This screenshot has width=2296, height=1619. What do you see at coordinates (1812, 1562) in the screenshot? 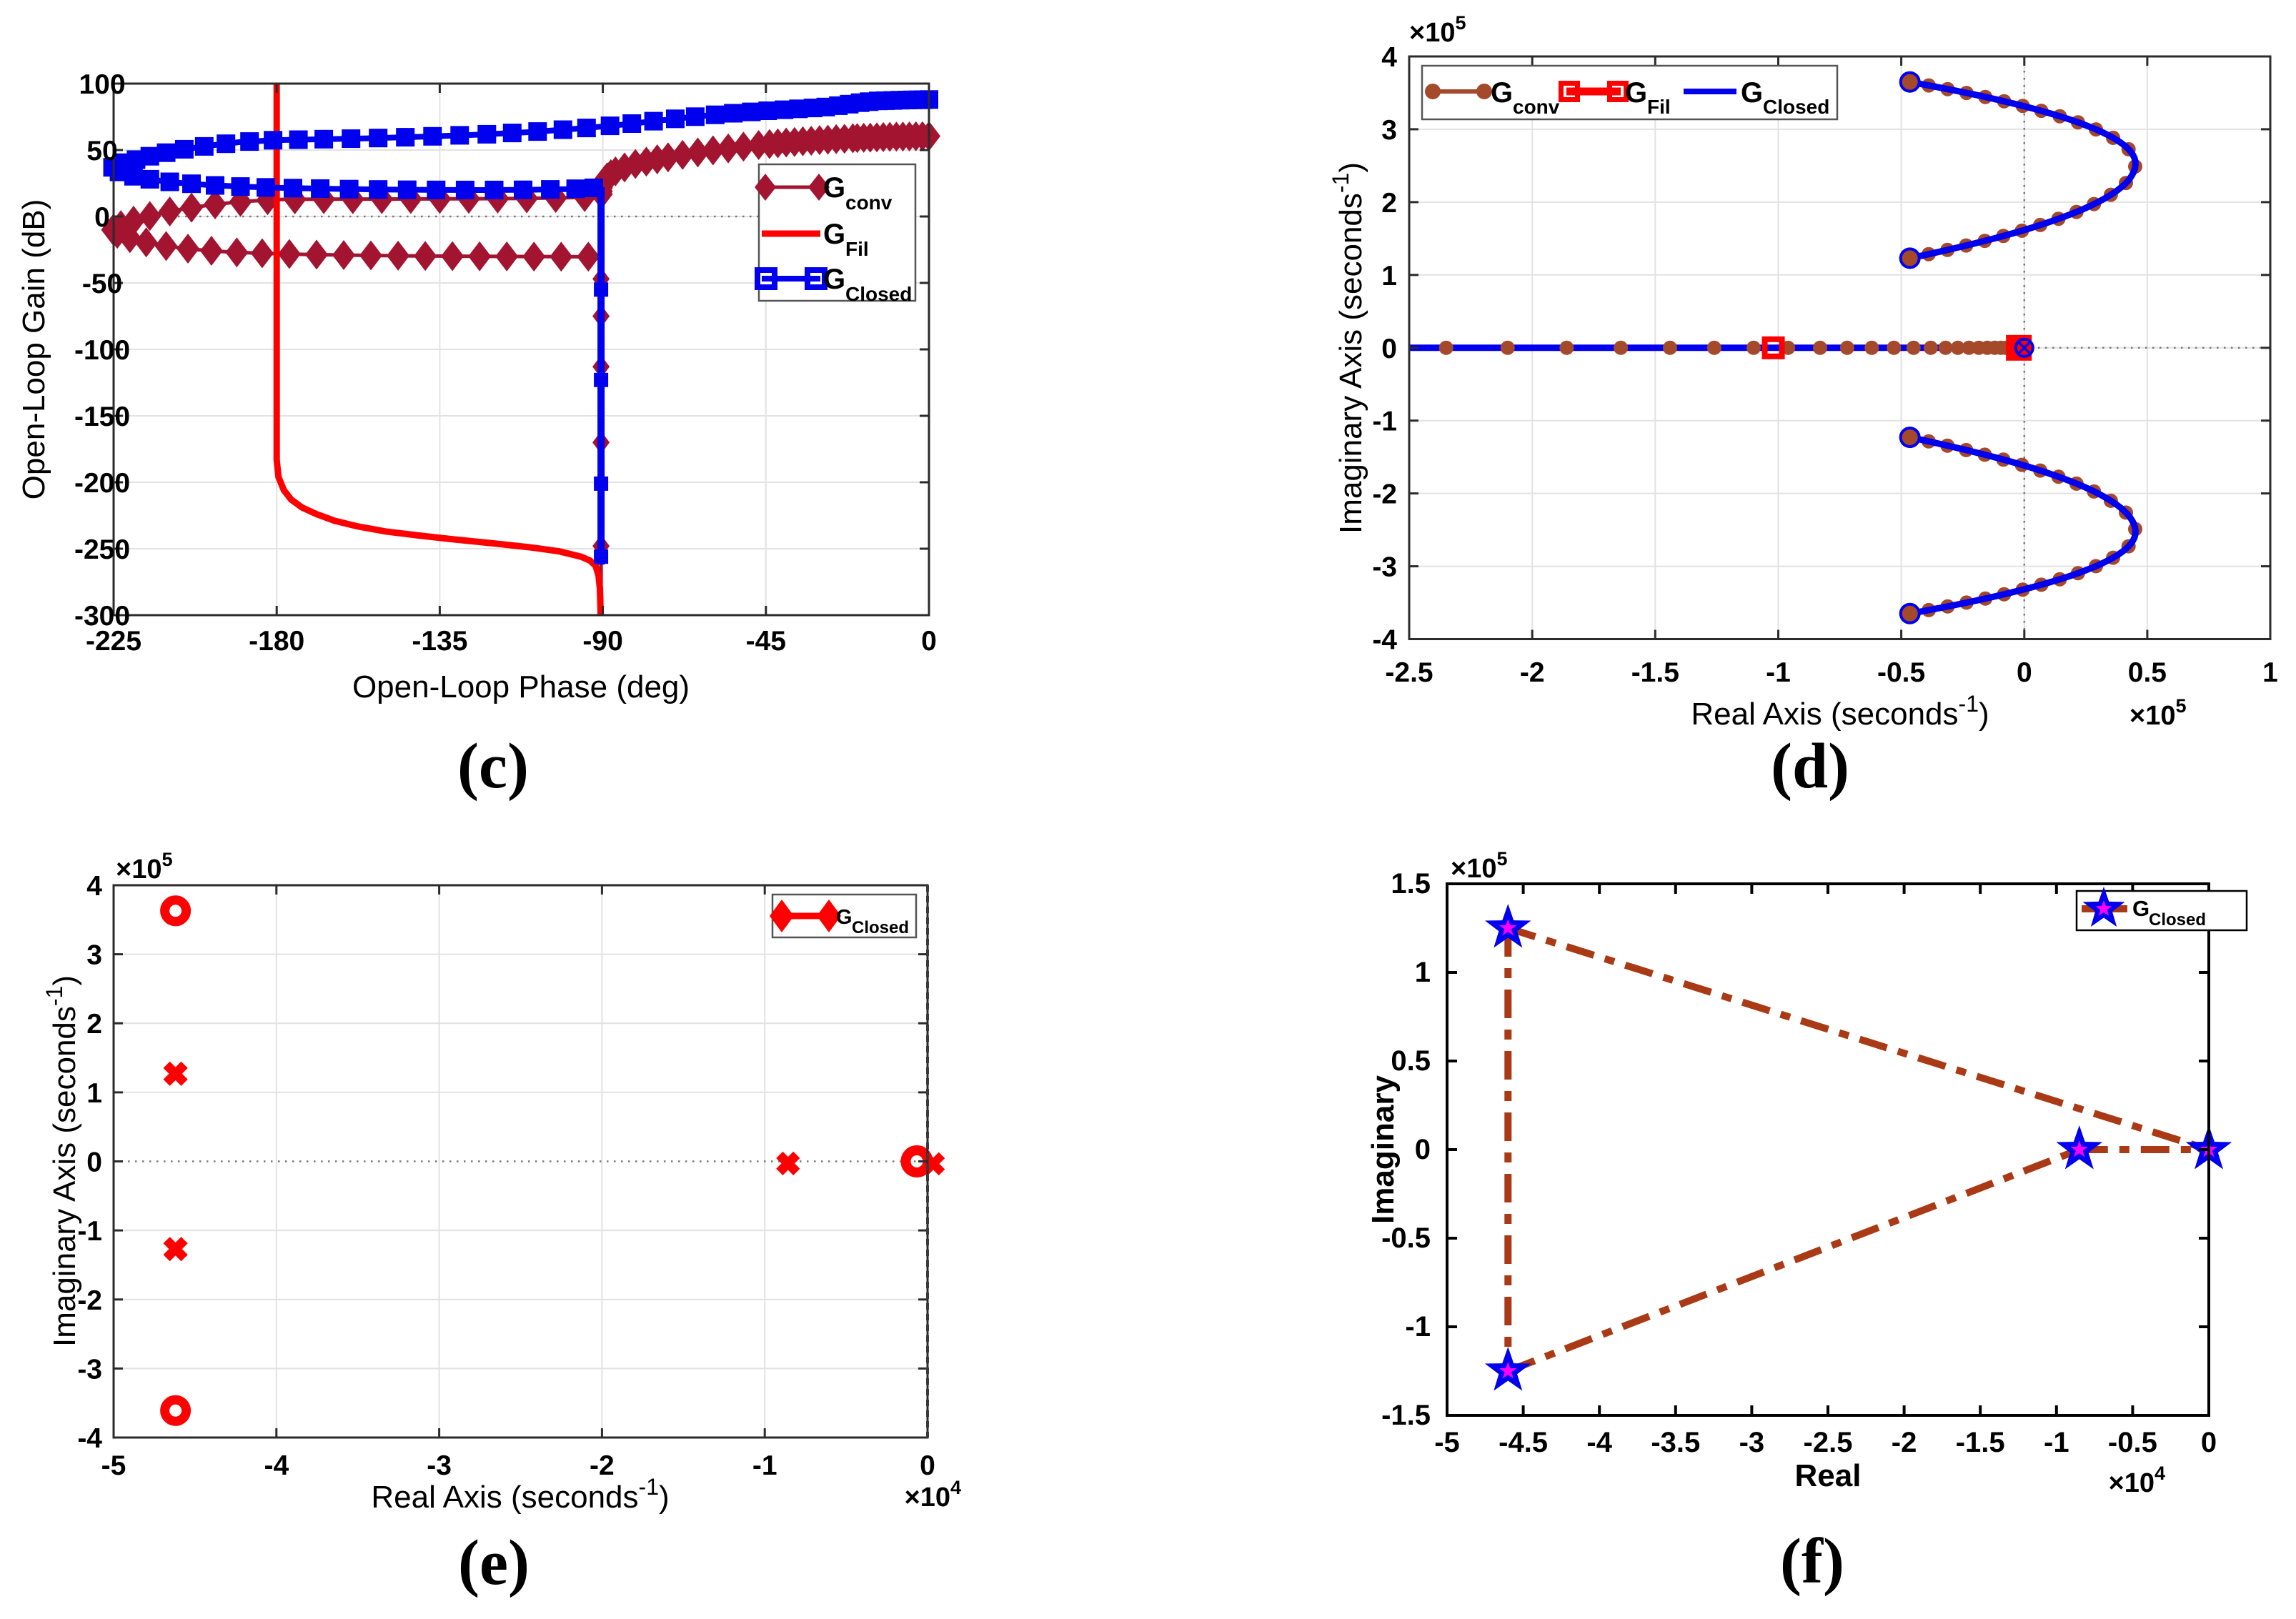
I see `svg-text: (f)` at bounding box center [1812, 1562].